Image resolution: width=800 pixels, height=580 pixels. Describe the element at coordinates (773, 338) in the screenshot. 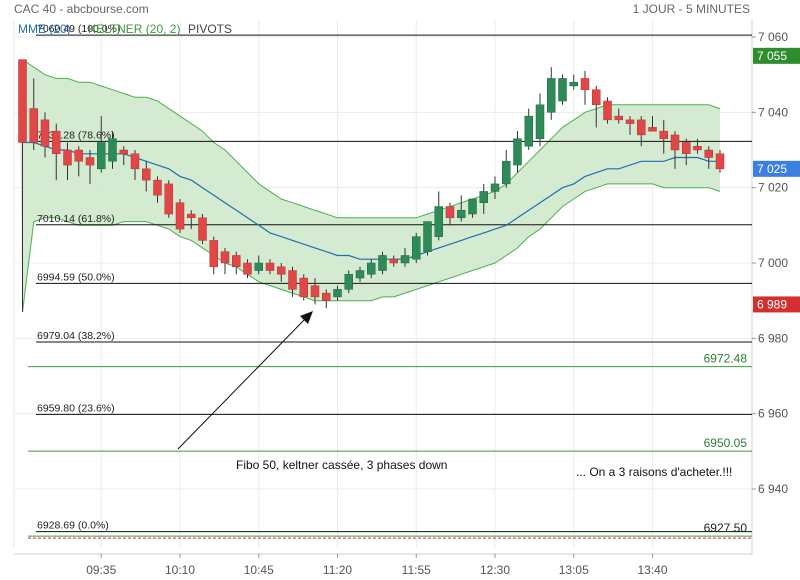

I see `y-tick-label: 6 980` at that location.